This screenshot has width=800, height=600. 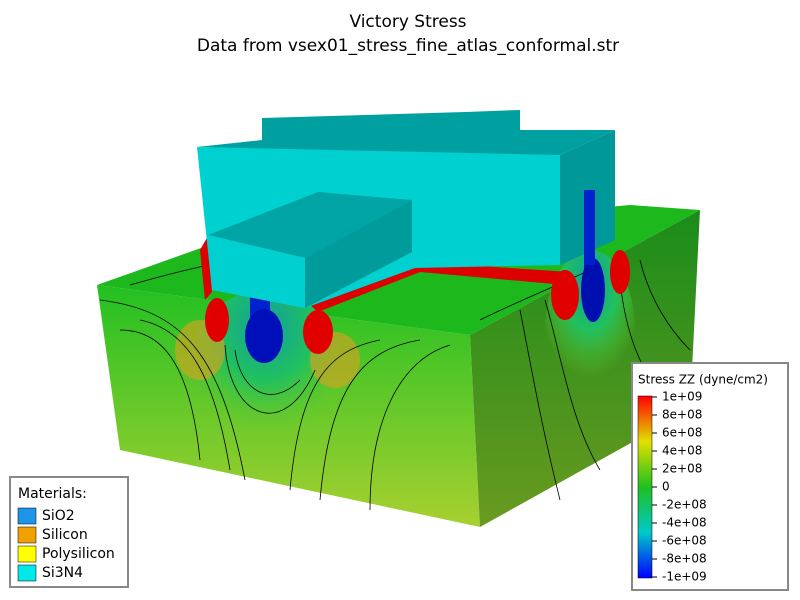 I want to click on materials-legend: Materials: SiO2 Silicon Polysilicon Si3N4, so click(x=69, y=532).